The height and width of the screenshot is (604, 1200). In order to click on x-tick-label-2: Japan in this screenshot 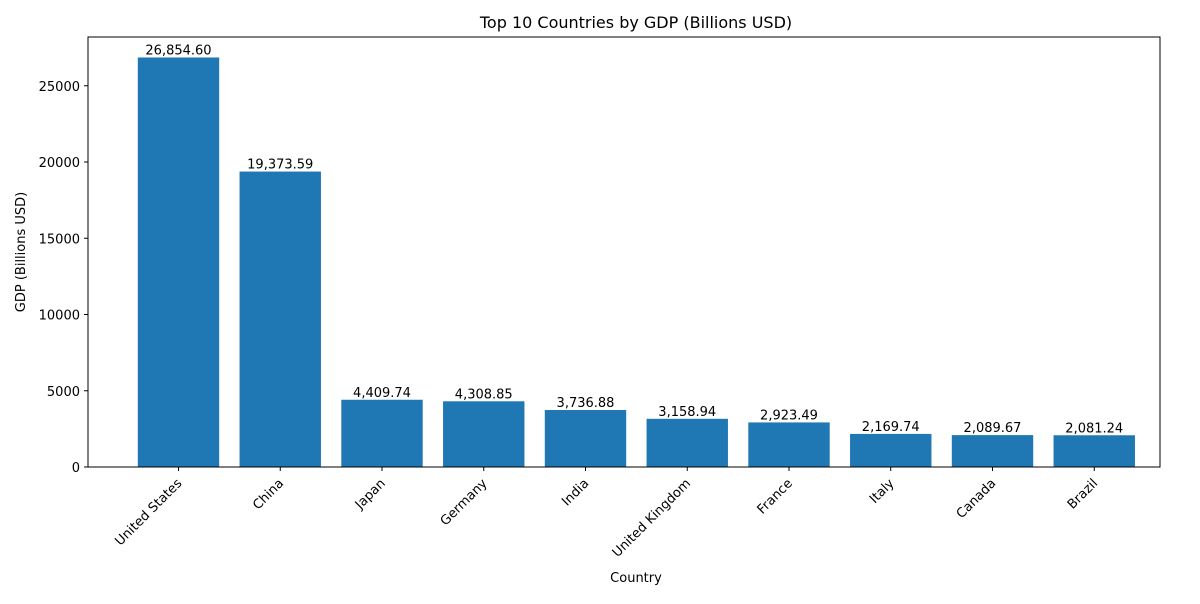, I will do `click(370, 494)`.